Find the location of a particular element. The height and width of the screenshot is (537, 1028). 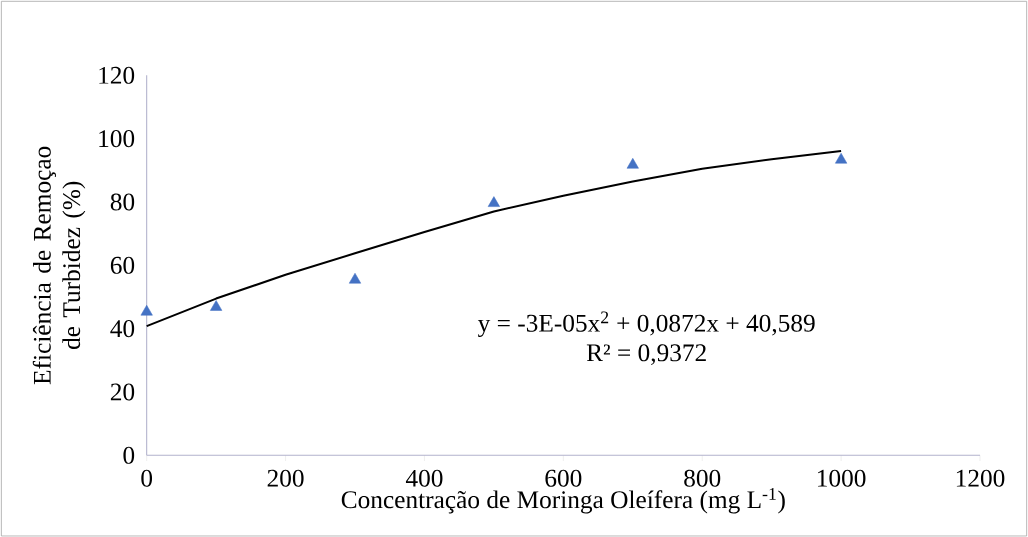

y-tick-label: 20 is located at coordinates (122, 392).